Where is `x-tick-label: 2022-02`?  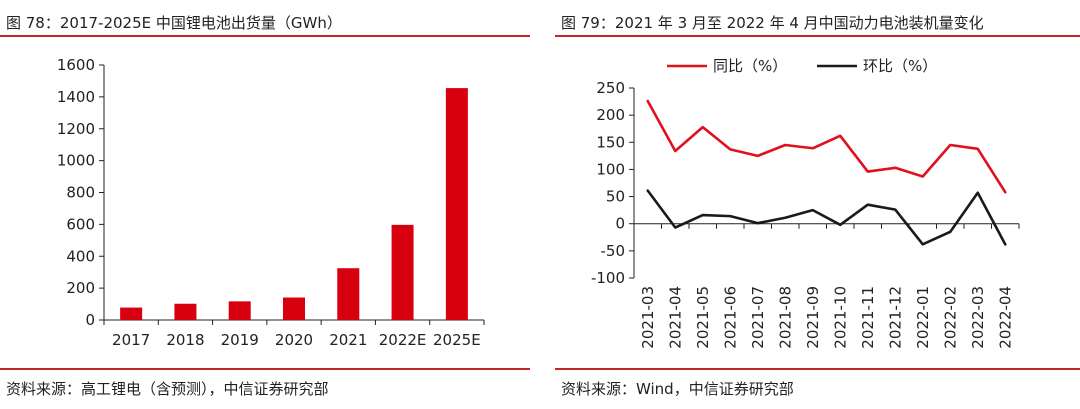
x-tick-label: 2022-02 is located at coordinates (950, 317).